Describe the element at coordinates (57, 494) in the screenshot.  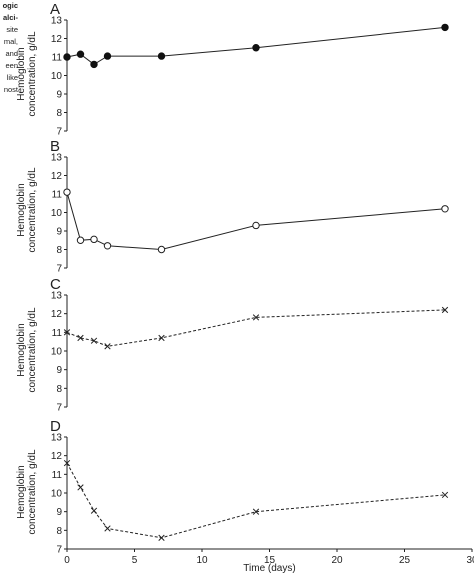
I see `panel-d-y-tick-label: 10` at that location.